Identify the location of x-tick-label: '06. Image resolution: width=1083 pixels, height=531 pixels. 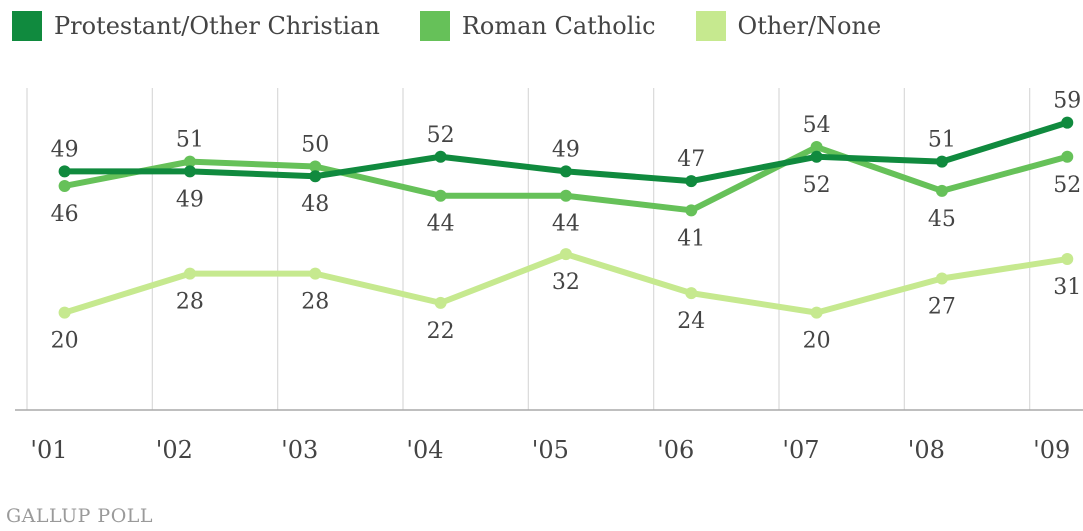
(675, 450).